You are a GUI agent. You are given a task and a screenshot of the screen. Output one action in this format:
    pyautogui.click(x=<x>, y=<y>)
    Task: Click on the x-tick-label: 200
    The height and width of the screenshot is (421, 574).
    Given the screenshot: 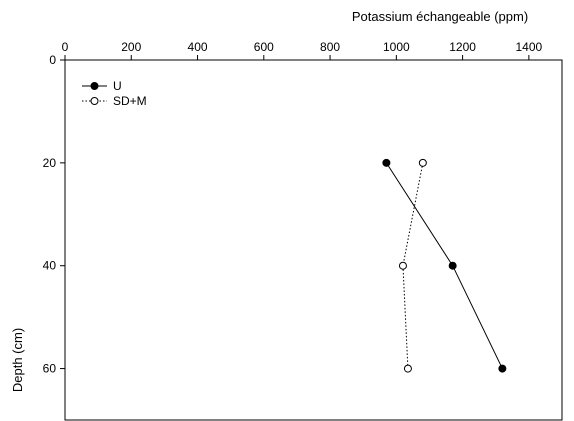 What is the action you would take?
    pyautogui.click(x=131, y=47)
    